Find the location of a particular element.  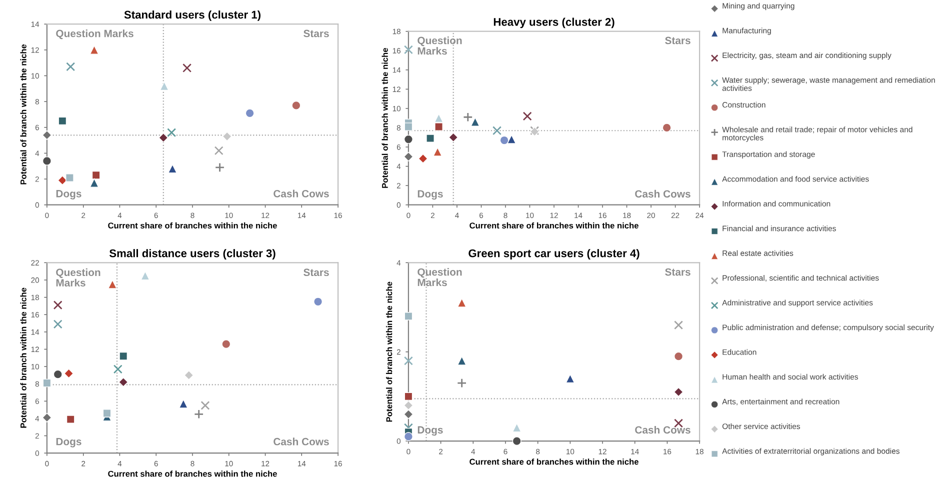

chart-title: Green sport car users (cluster 4) is located at coordinates (554, 254).